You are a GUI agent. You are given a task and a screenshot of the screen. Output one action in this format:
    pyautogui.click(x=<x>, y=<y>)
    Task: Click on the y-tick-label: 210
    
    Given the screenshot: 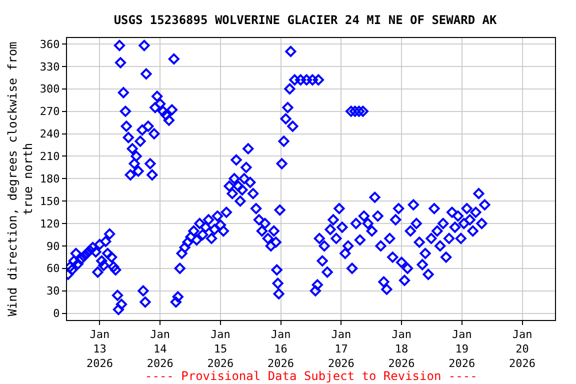 What is the action you would take?
    pyautogui.click(x=50, y=157)
    